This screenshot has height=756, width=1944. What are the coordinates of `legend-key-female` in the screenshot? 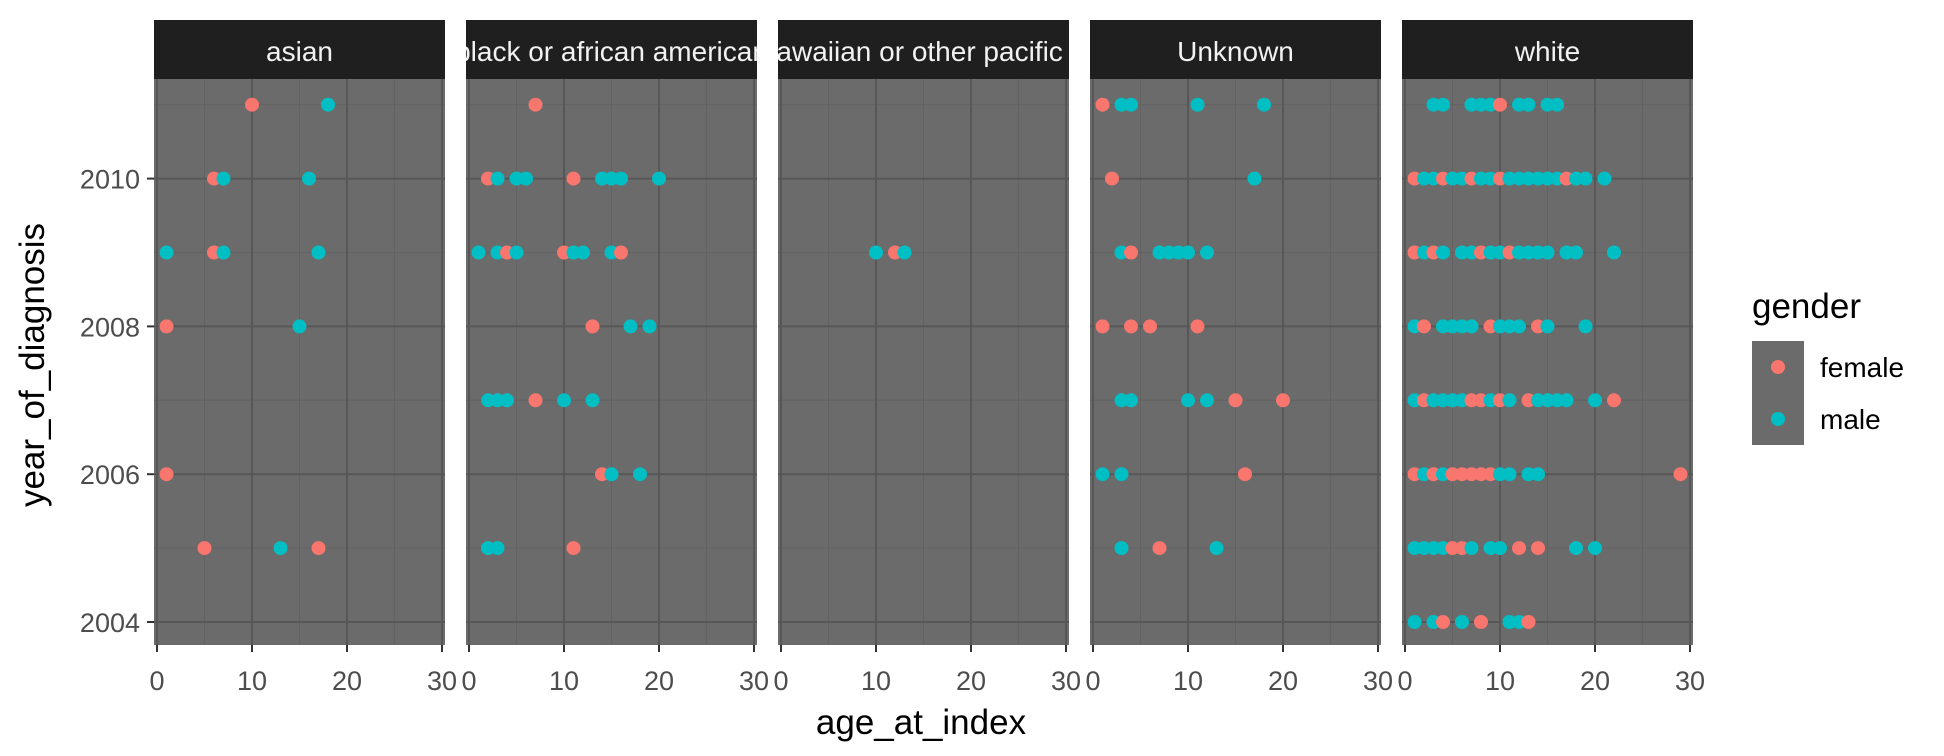 It's located at (1778, 367).